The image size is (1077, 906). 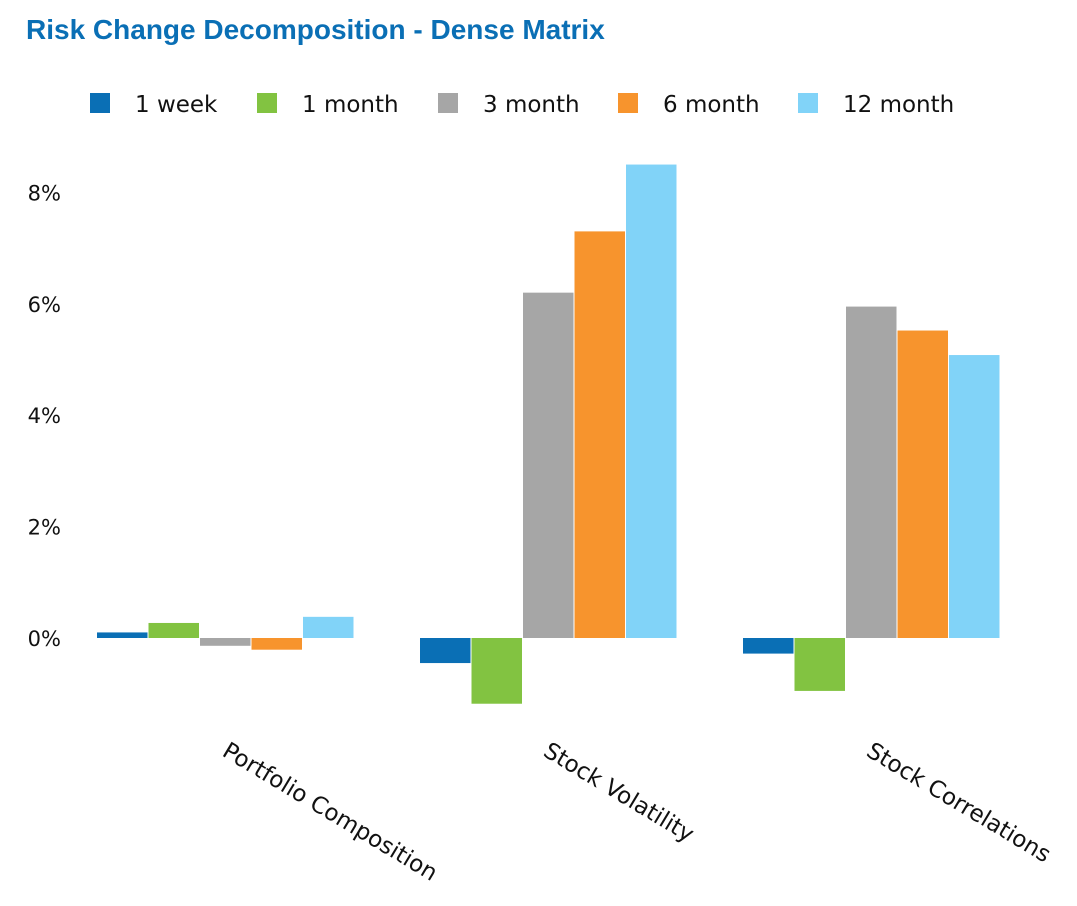 What do you see at coordinates (531, 105) in the screenshot?
I see `legend-label-3: 3 month` at bounding box center [531, 105].